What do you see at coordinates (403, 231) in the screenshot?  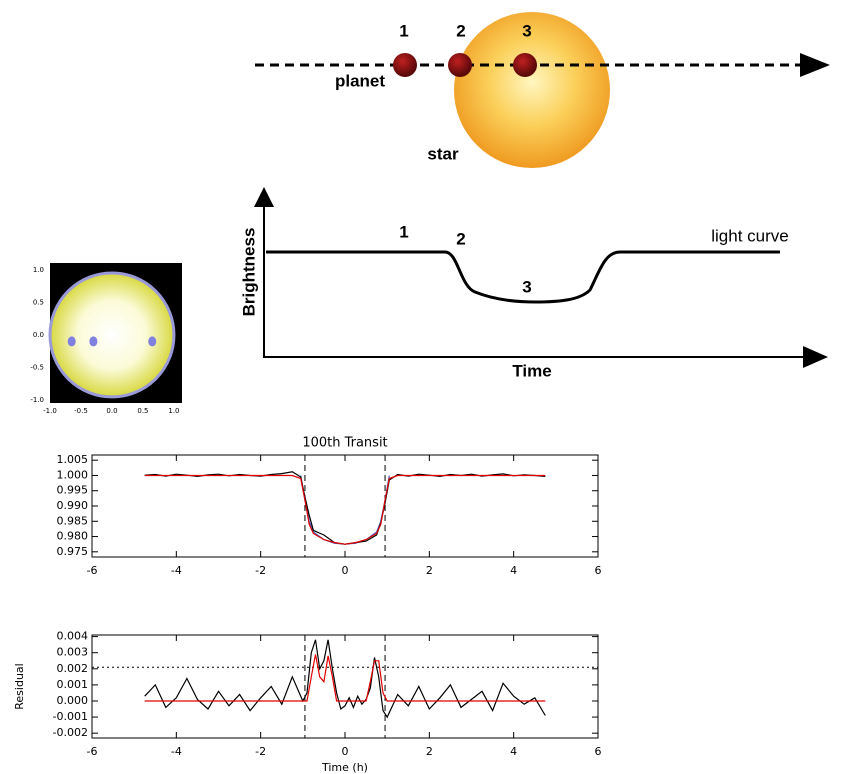 I see `curve-label: 1` at bounding box center [403, 231].